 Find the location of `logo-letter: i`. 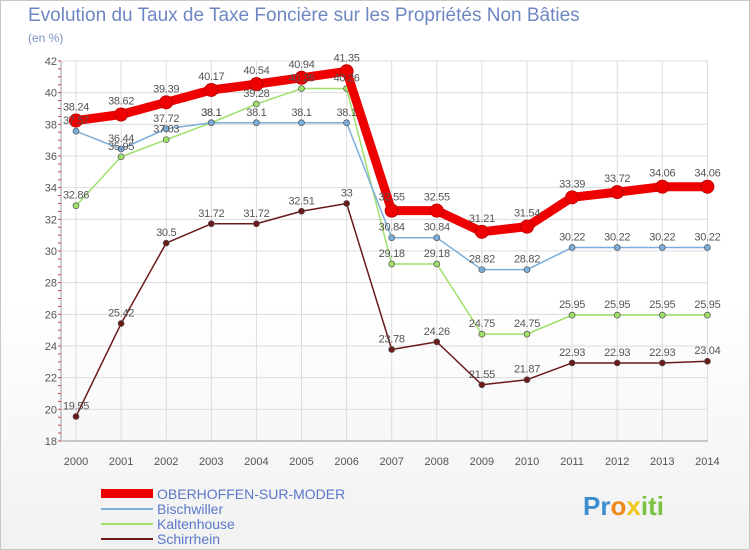

logo-letter: i is located at coordinates (660, 506).